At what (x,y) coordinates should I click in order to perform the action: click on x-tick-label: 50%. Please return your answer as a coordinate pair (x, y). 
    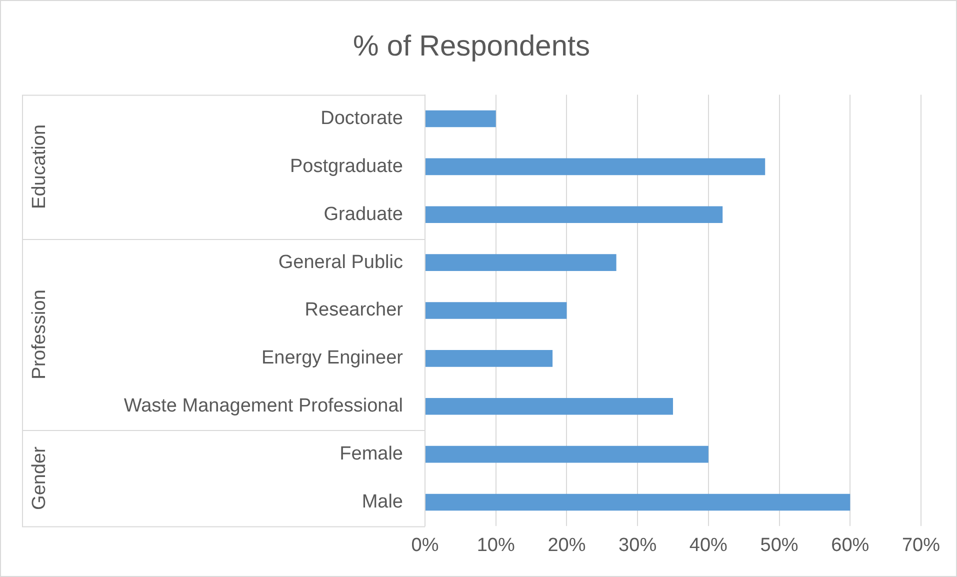
    Looking at the image, I should click on (779, 545).